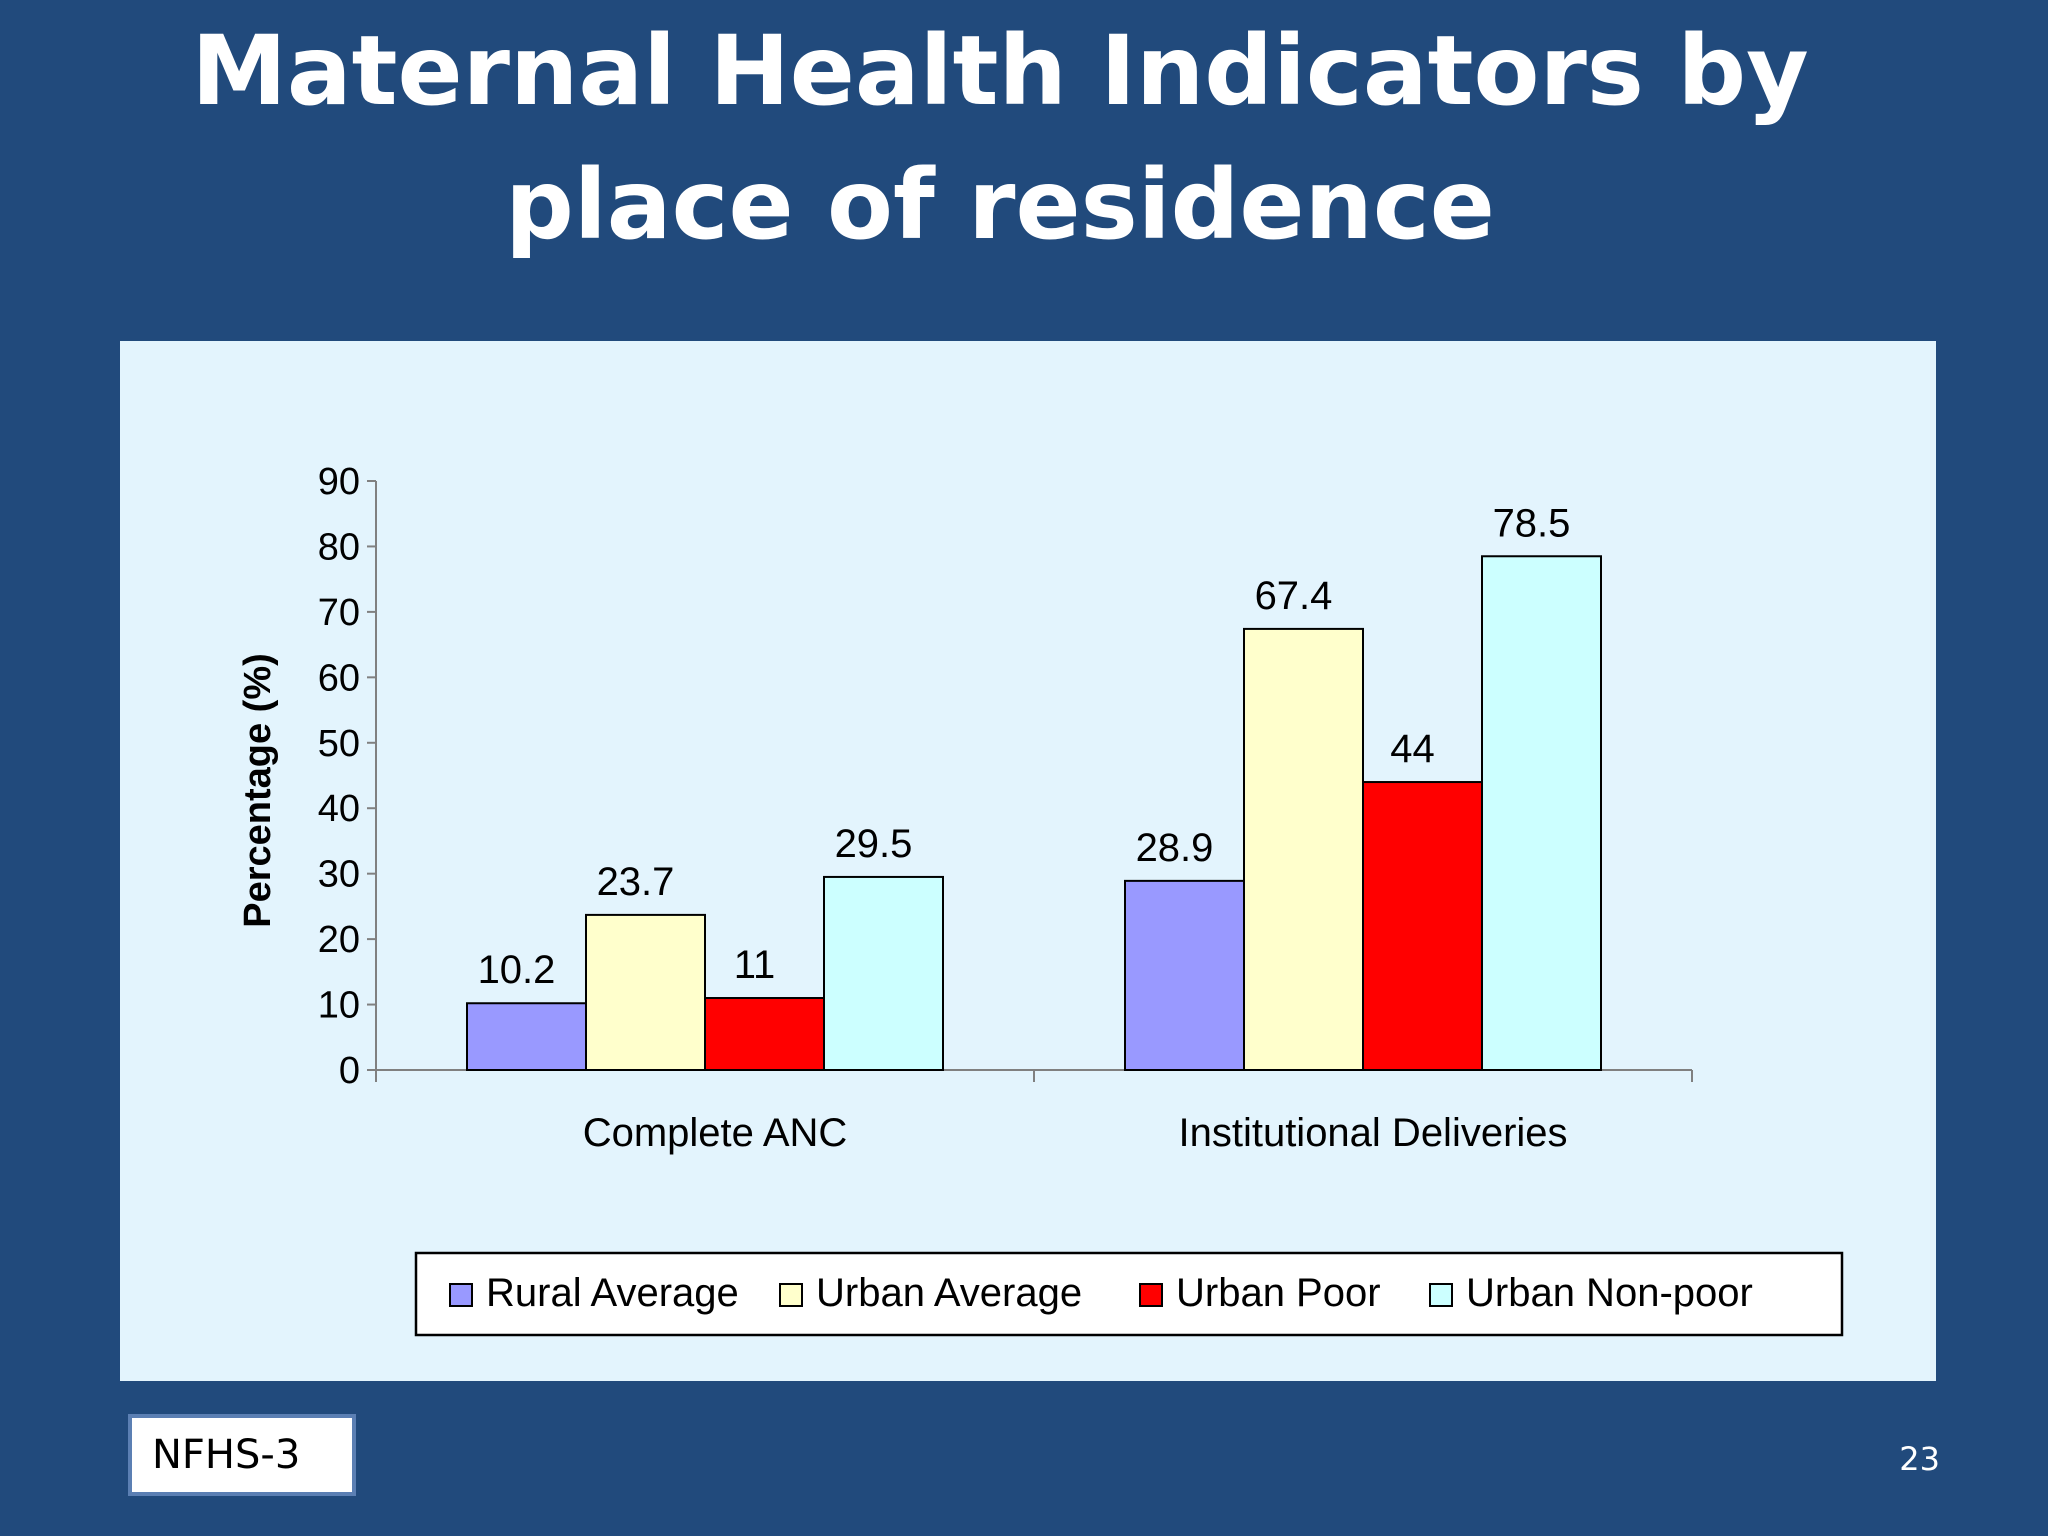 This screenshot has height=1536, width=2048. I want to click on y-tick-label: 40, so click(339, 809).